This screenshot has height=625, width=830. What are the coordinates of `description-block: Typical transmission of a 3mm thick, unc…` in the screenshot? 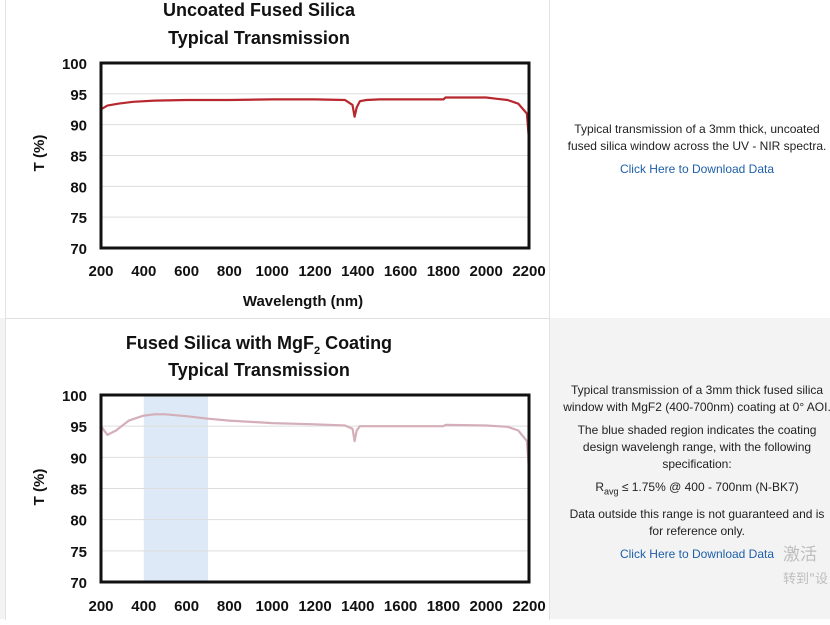 It's located at (695, 149).